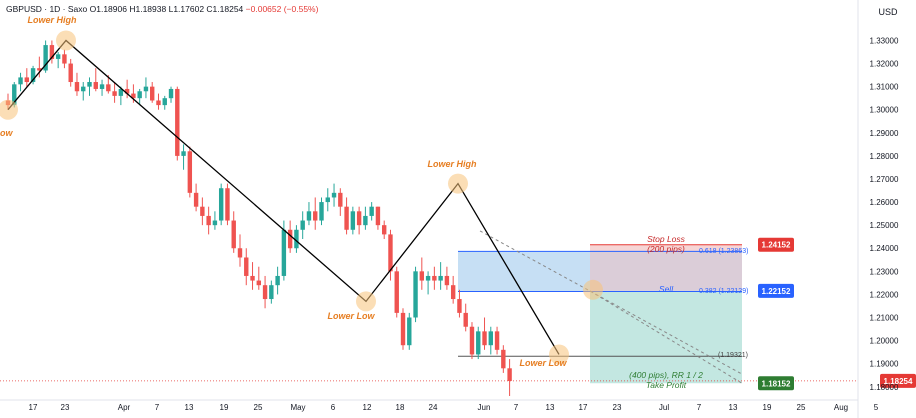  Describe the element at coordinates (666, 337) in the screenshot. I see `take-profit-zone` at that location.